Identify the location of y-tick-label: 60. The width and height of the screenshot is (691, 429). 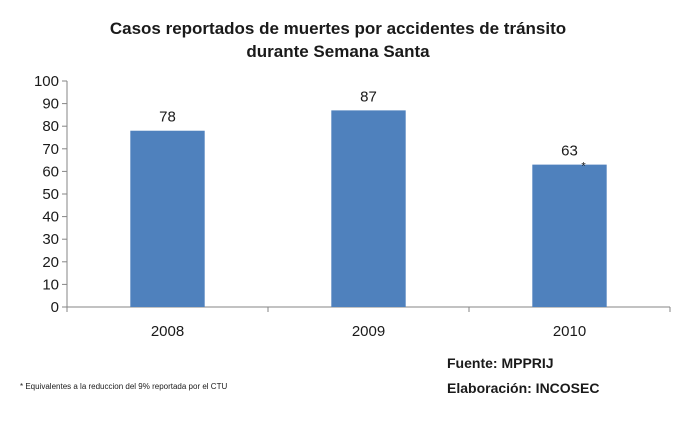
(50, 171).